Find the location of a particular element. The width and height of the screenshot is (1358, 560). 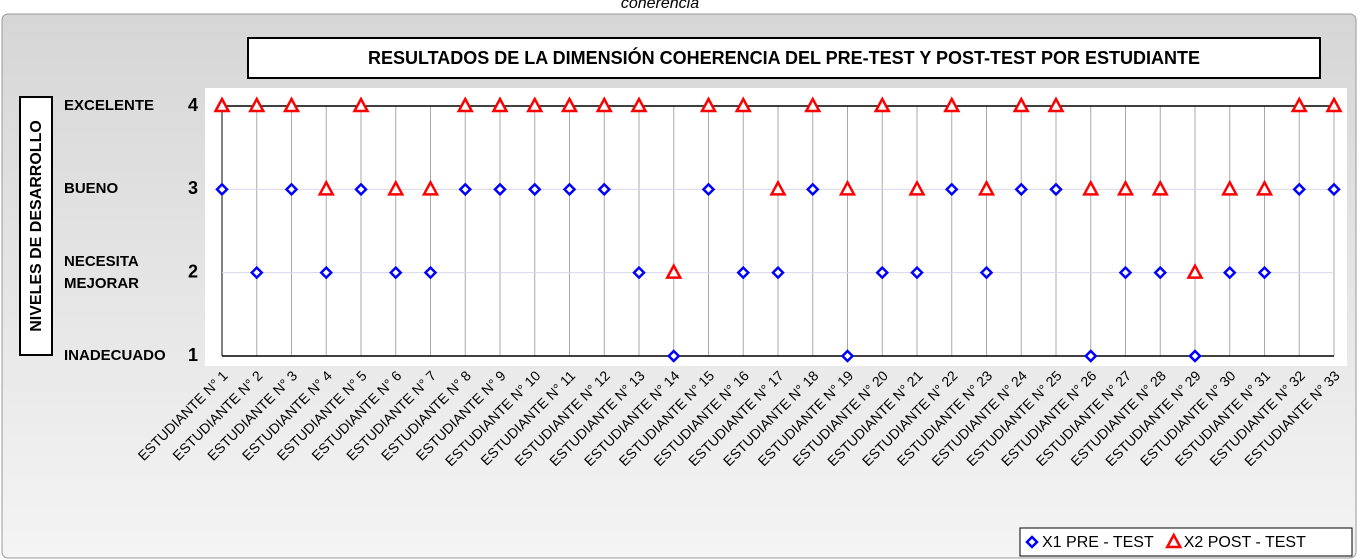

level-label: INADECUADO is located at coordinates (115, 355).